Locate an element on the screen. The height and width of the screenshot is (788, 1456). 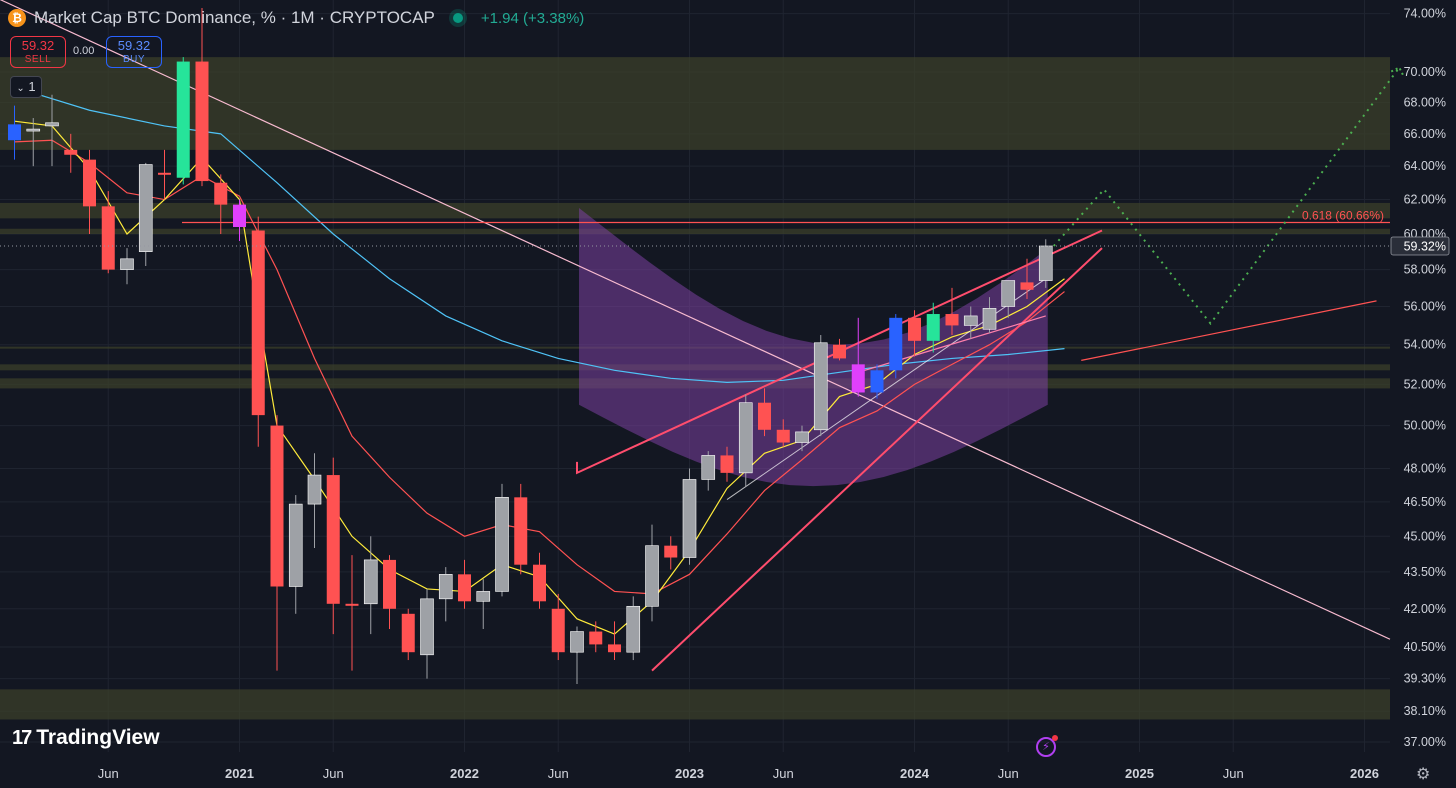
lightning-icon: ⚡ is located at coordinates (1047, 746).